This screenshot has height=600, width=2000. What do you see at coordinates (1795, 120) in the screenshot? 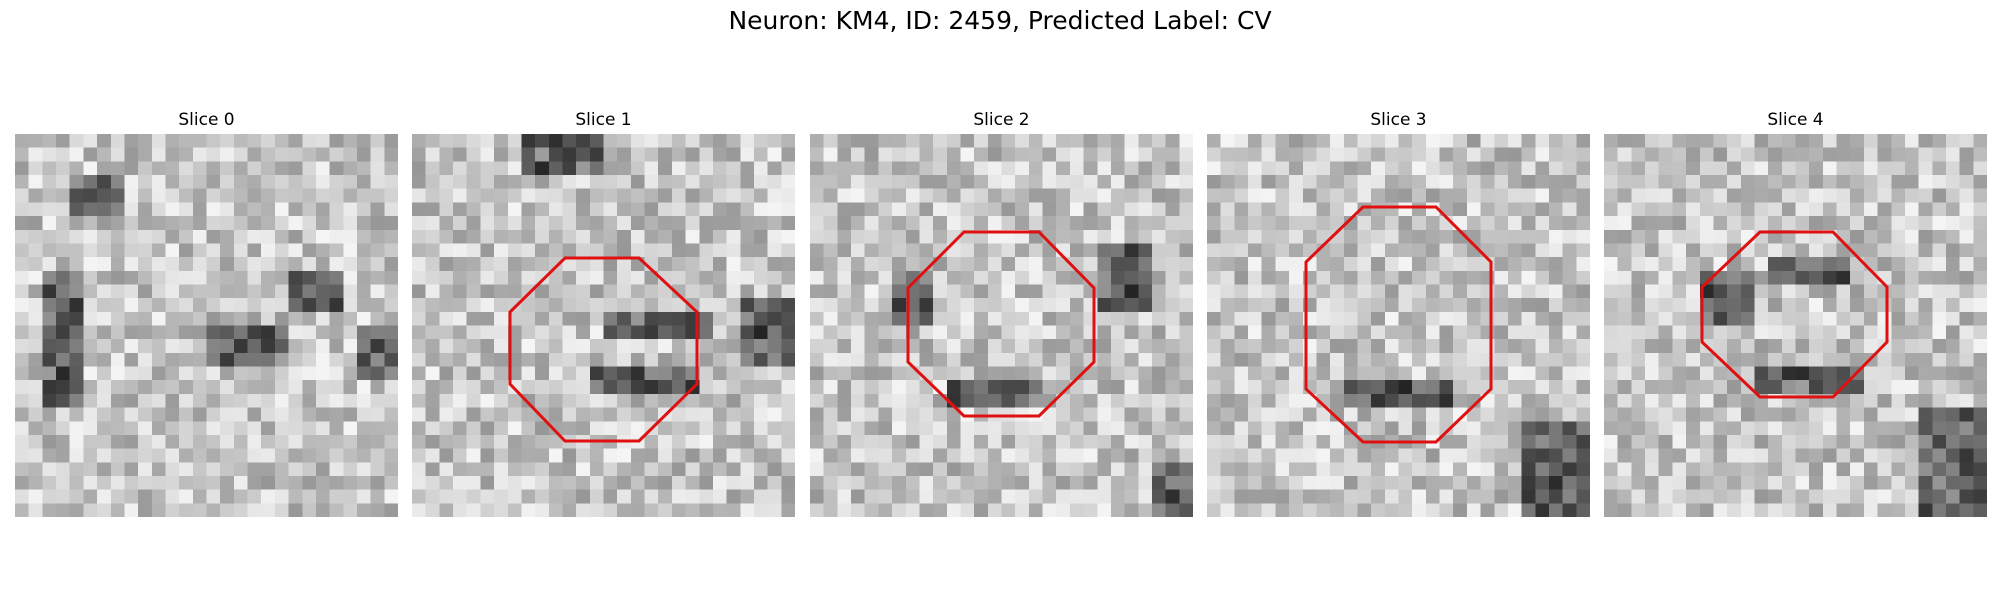
I see `panel-title: Slice 4` at bounding box center [1795, 120].